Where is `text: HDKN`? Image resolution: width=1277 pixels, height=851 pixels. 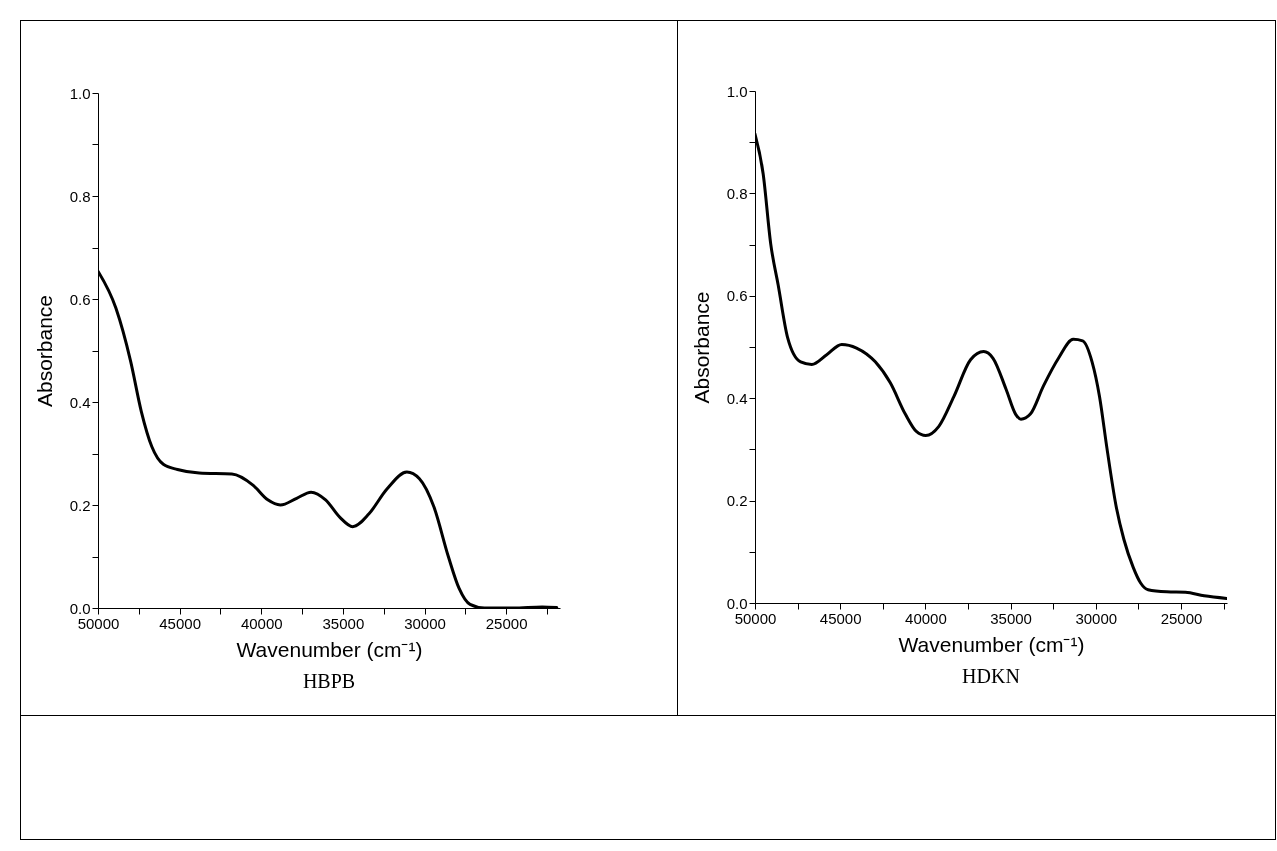
text: HDKN is located at coordinates (991, 676).